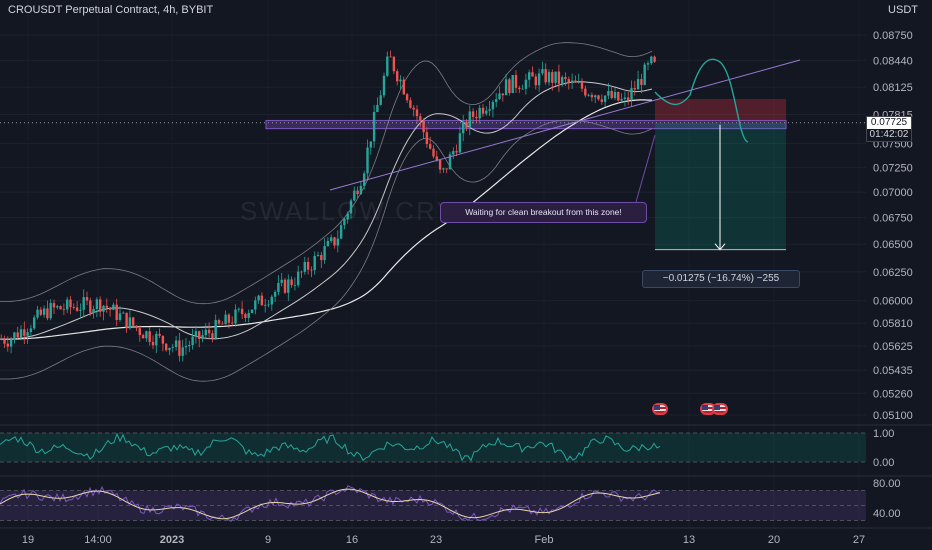  I want to click on price-tick-label: 0.08750, so click(893, 36).